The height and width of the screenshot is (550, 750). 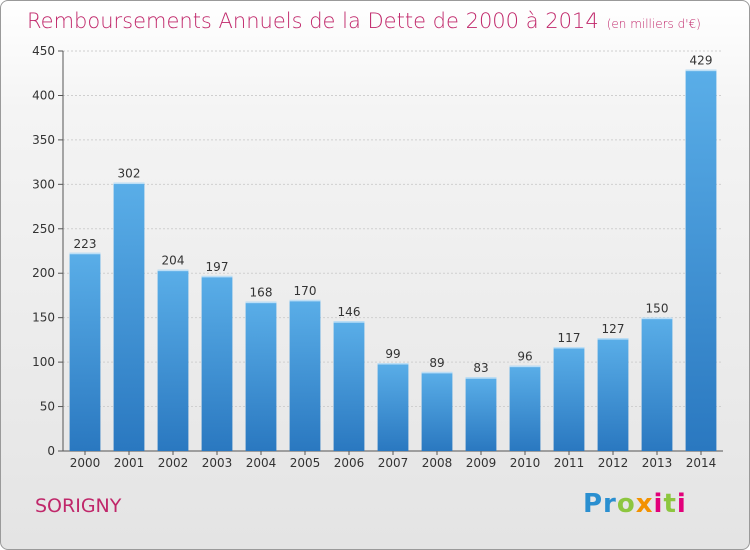 What do you see at coordinates (173, 463) in the screenshot?
I see `x-tick-label-2002: 2002` at bounding box center [173, 463].